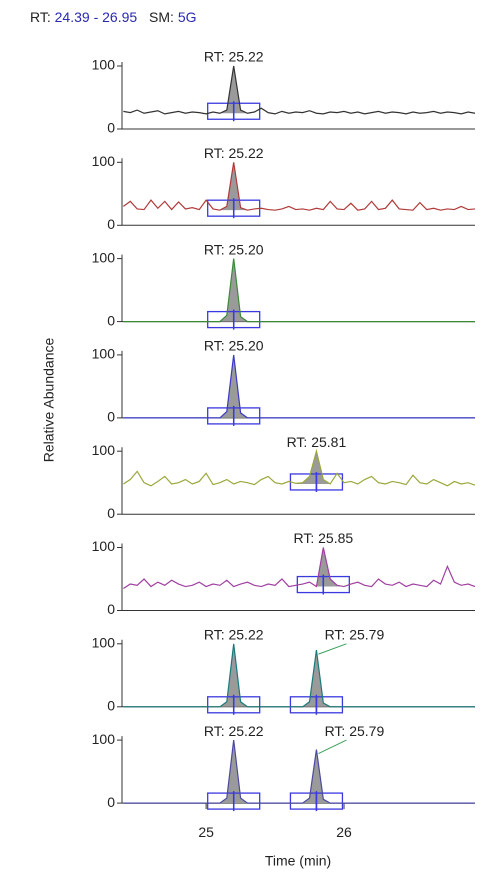 This screenshot has width=489, height=877. I want to click on sm-label: SM:, so click(161, 17).